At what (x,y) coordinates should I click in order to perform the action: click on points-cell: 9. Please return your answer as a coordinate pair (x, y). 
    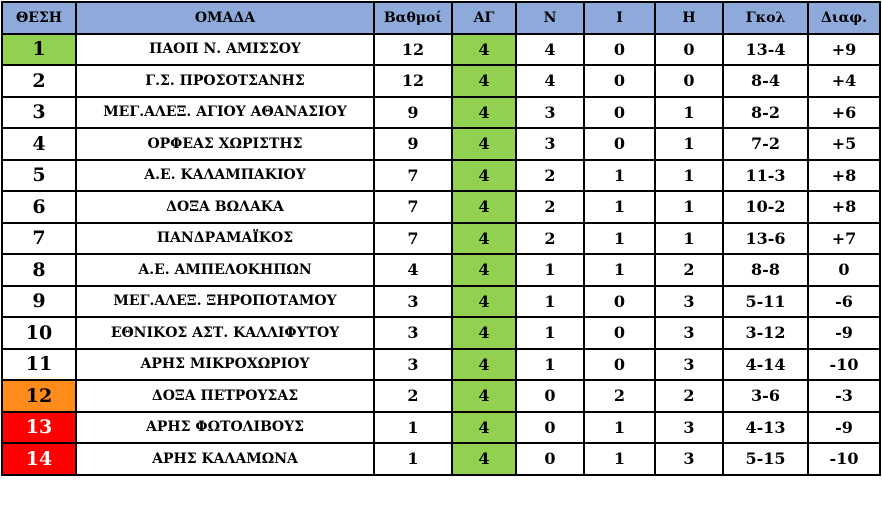
    Looking at the image, I should click on (413, 144).